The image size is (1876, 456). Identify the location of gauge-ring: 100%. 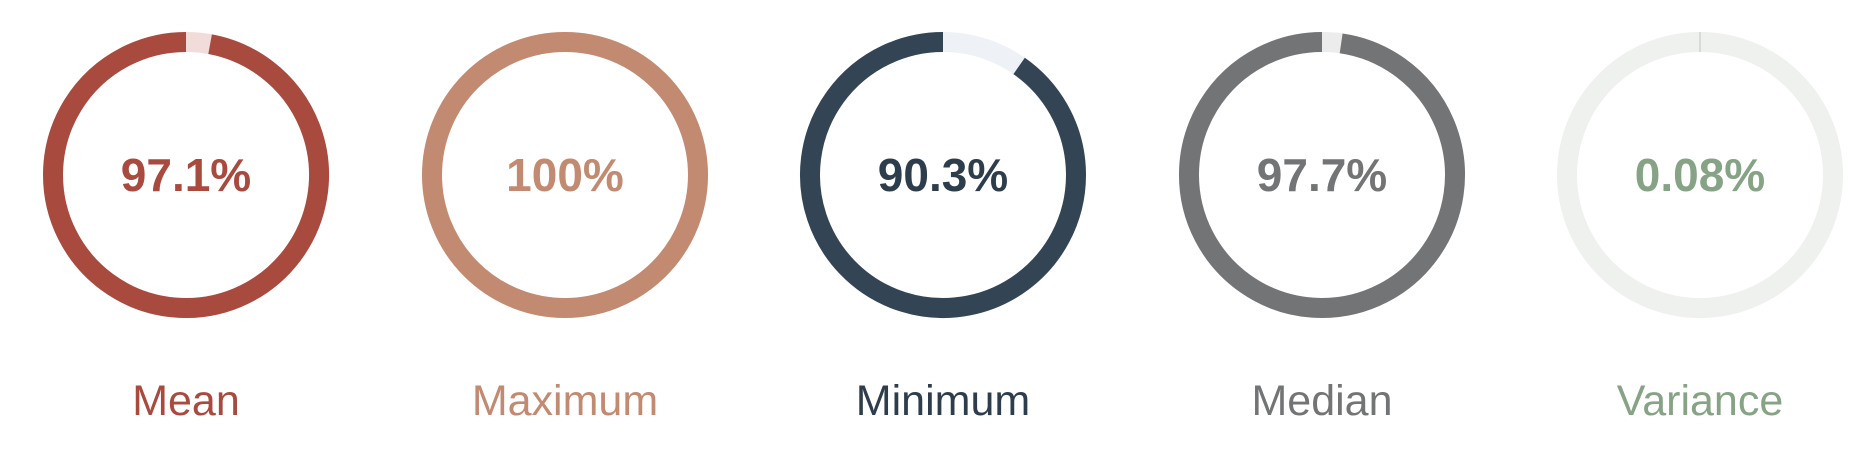
(565, 175).